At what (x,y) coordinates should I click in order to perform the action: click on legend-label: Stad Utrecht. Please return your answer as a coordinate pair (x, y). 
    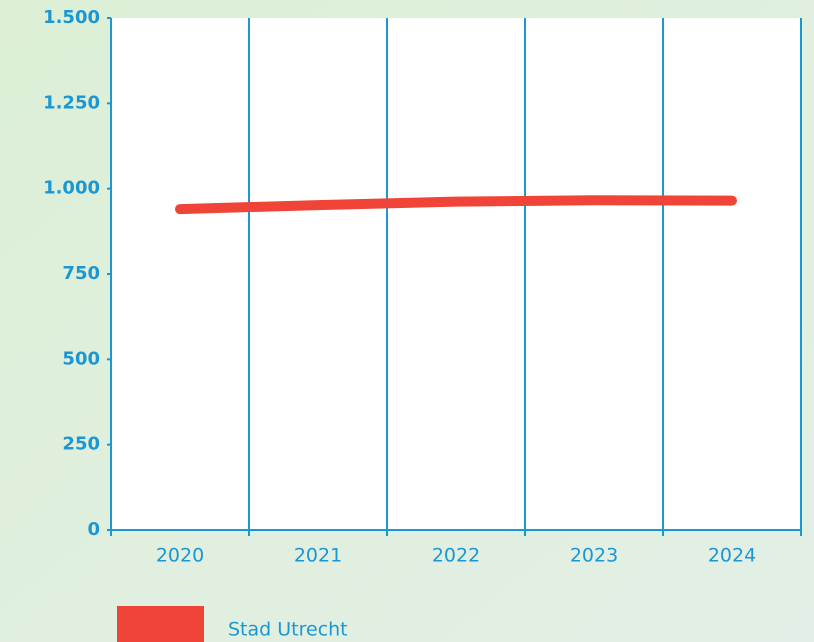
    Looking at the image, I should click on (288, 630).